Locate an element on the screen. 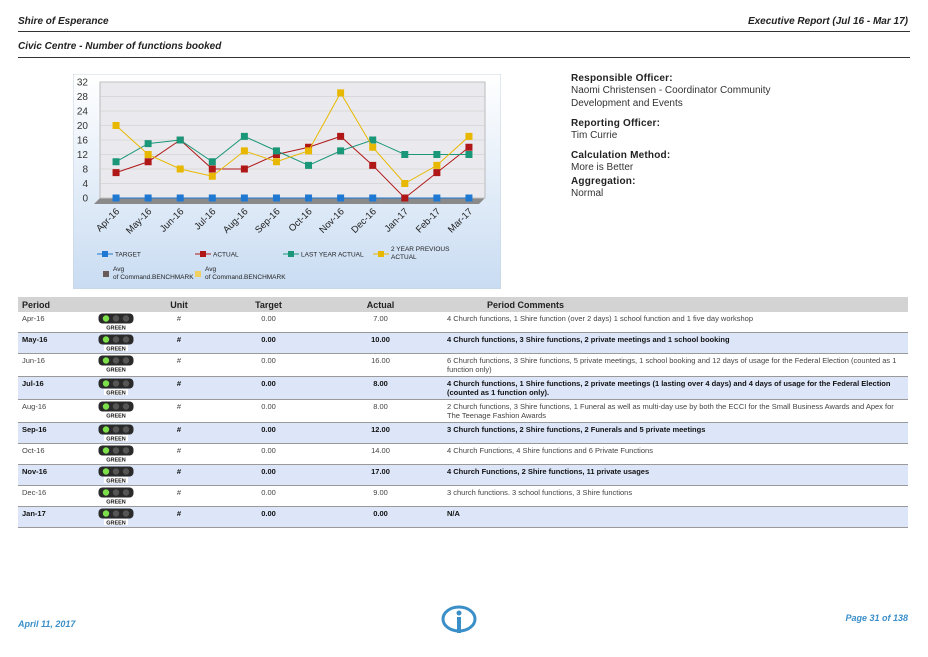 Image resolution: width=928 pixels, height=657 pixels. legend-label: Avg of Command.BENCHMARK is located at coordinates (245, 273).